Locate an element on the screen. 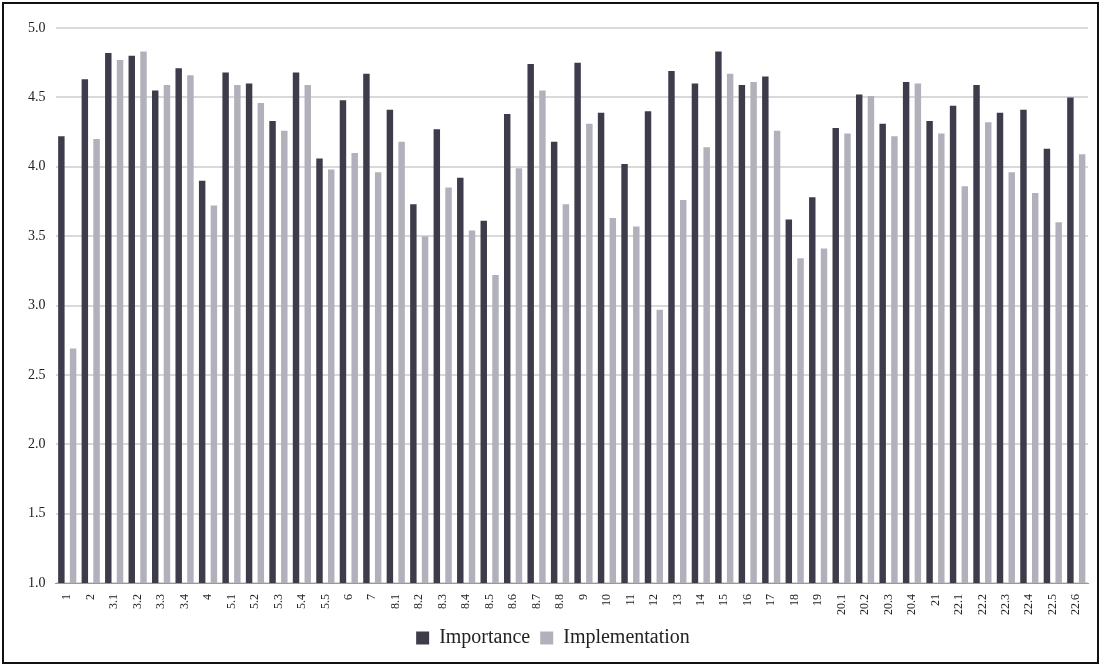 The image size is (1105, 670). x-tick-label: 5.4 is located at coordinates (301, 601).